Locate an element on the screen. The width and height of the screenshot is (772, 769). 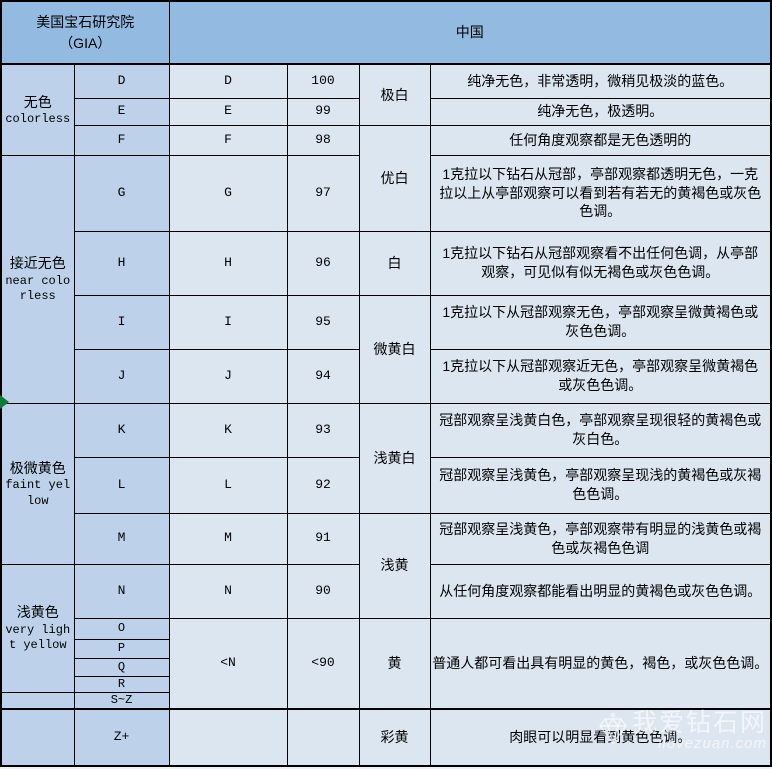
grade-letter-cell-J: J is located at coordinates (228, 376).